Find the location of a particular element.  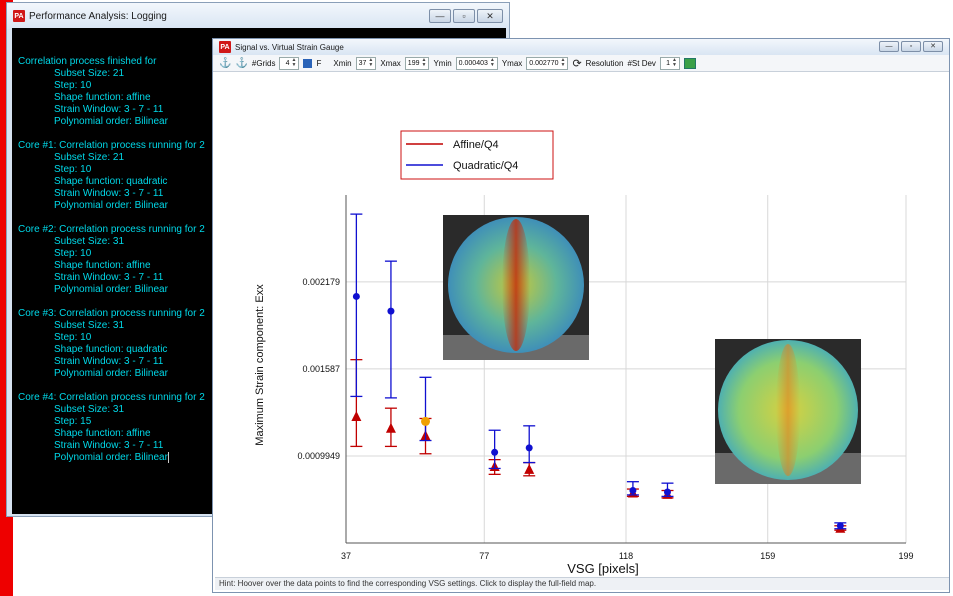

fullfield-map-quadratic is located at coordinates (516, 287).